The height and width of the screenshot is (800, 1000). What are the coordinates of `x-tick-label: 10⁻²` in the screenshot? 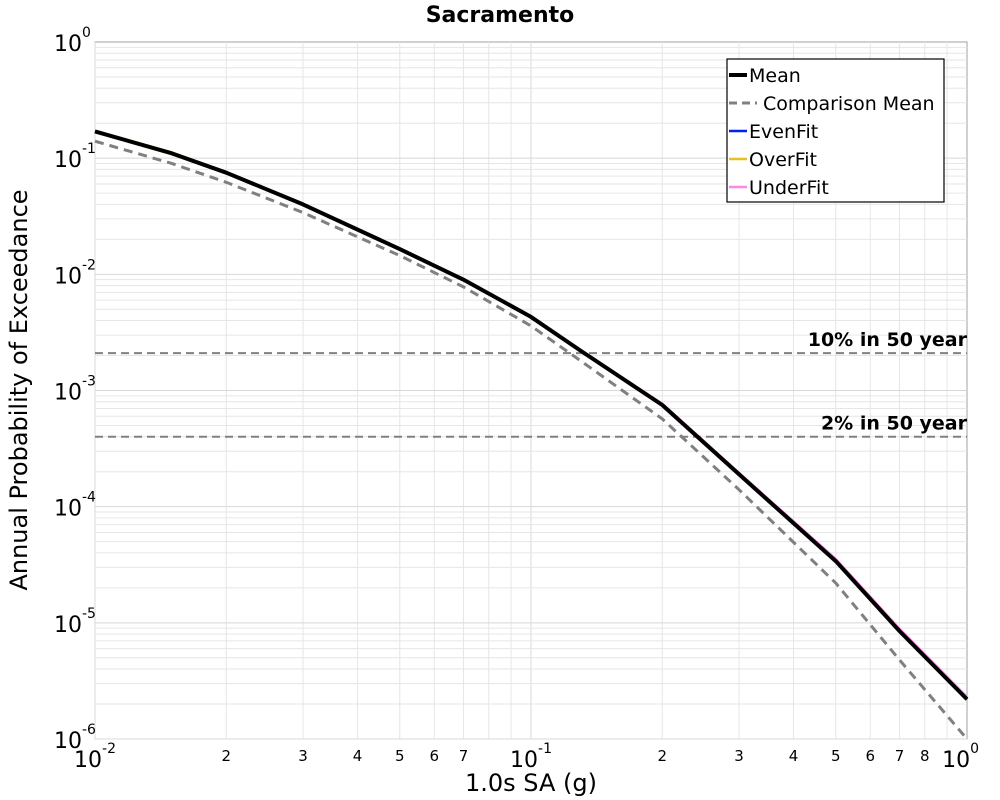 It's located at (95, 757).